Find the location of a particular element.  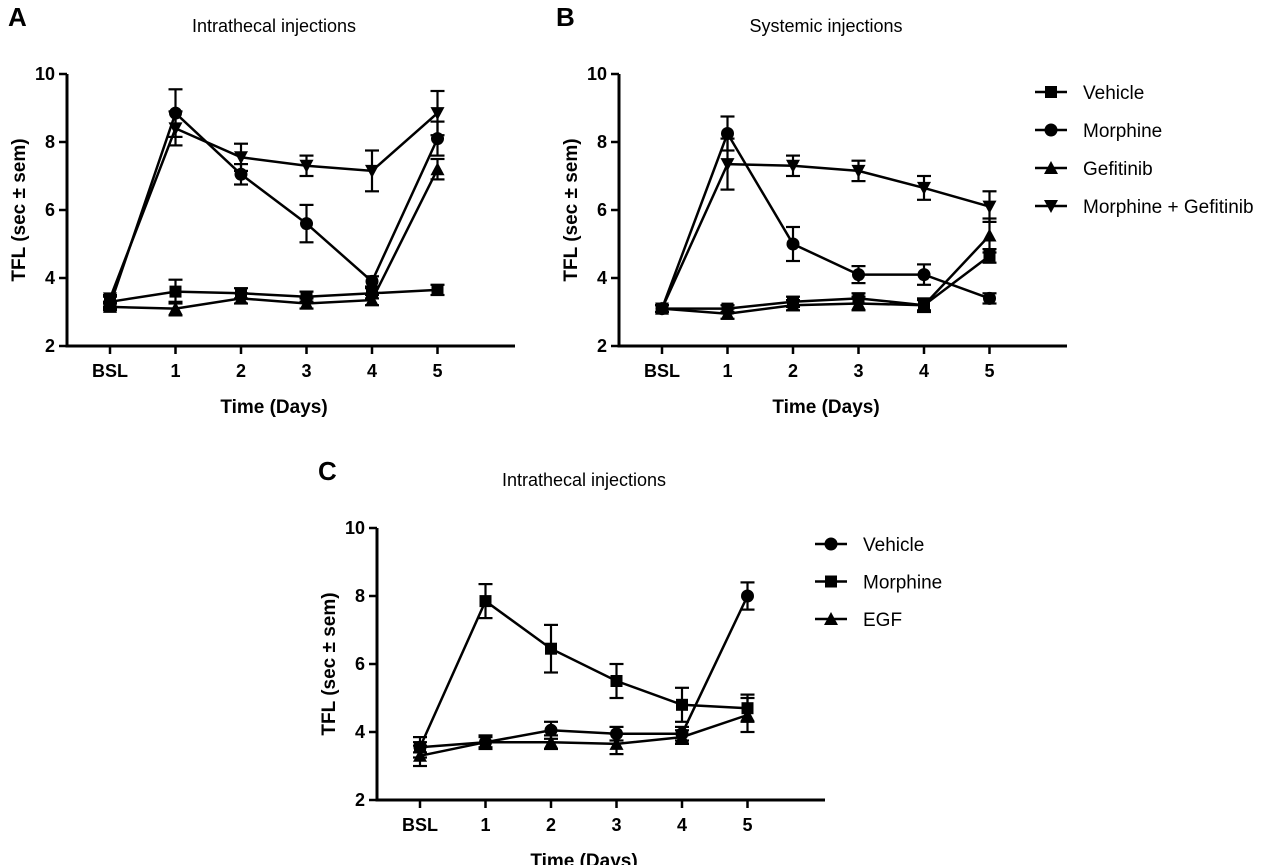

panel-a-y-tick-label: 2 is located at coordinates (50, 346).